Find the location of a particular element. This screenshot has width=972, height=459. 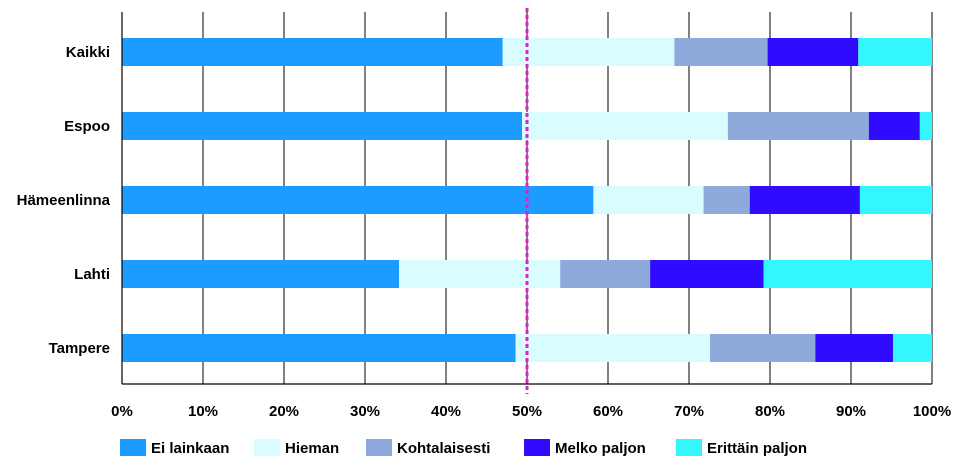

x-tick-label: 10% is located at coordinates (203, 411).